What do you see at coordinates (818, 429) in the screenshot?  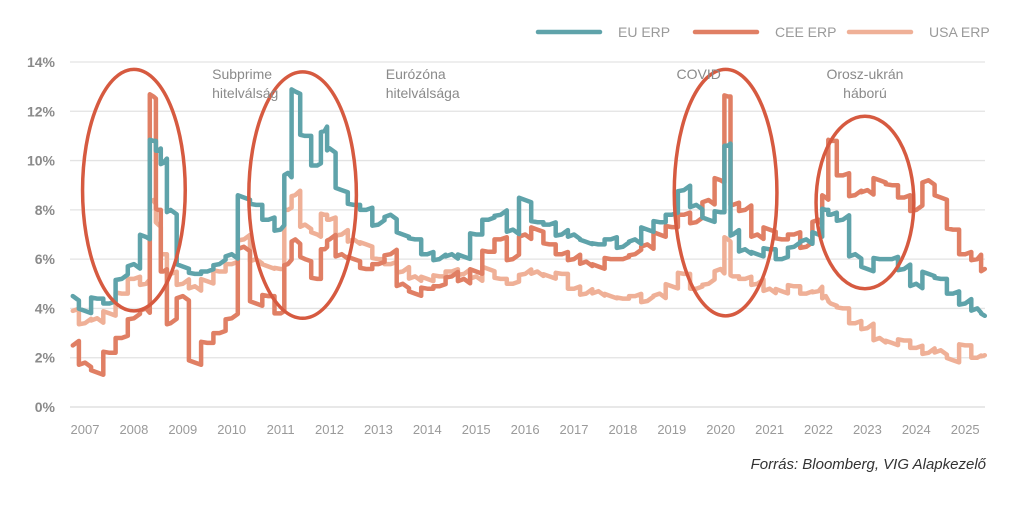 I see `x-tick-label: 2022` at bounding box center [818, 429].